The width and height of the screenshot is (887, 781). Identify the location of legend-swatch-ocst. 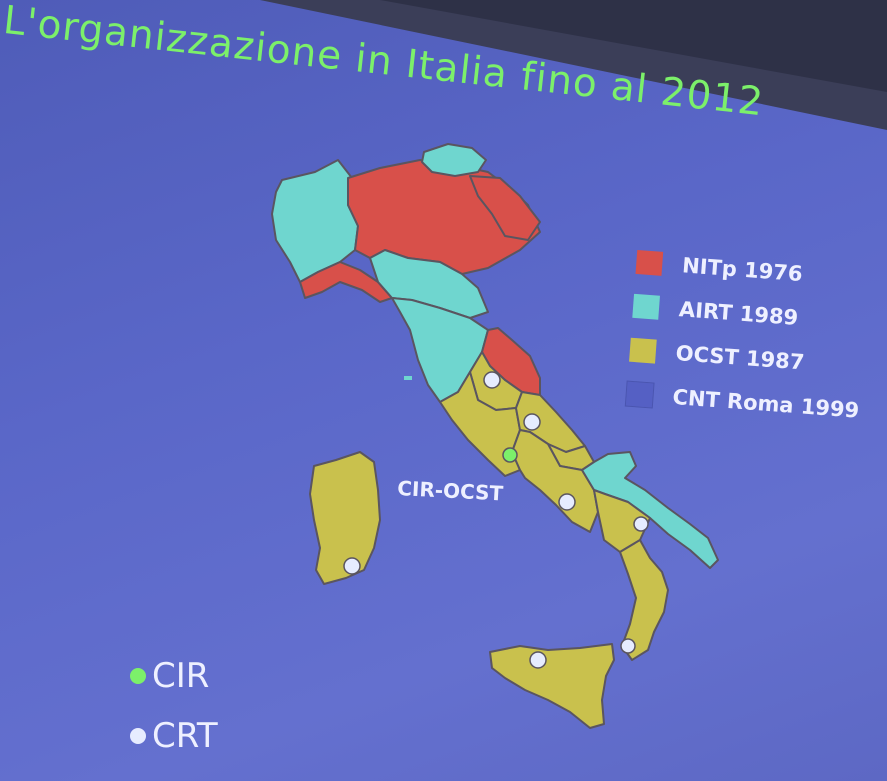
(643, 350).